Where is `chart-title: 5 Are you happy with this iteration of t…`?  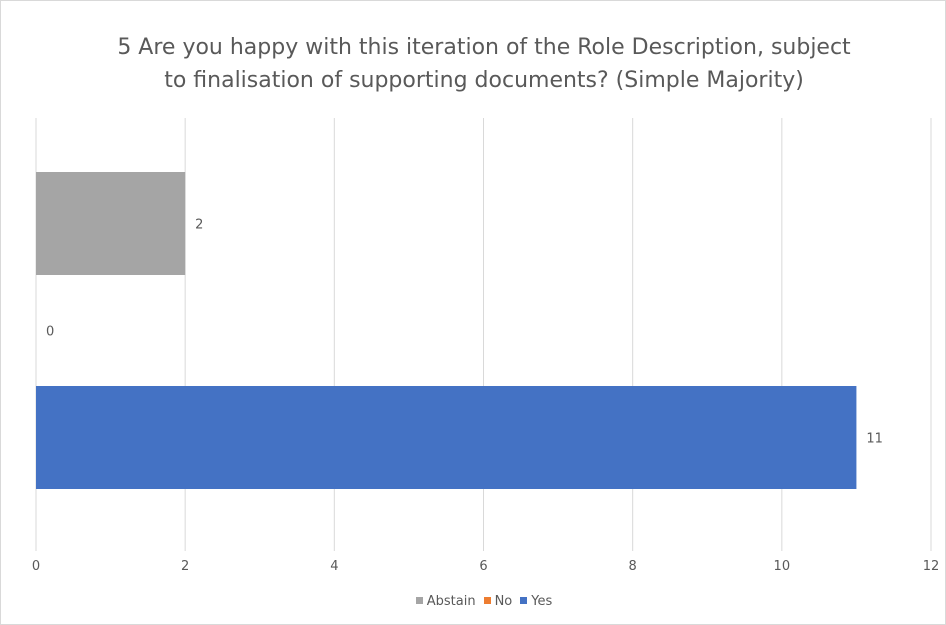
chart-title: 5 Are you happy with this iteration of t… is located at coordinates (473, 64).